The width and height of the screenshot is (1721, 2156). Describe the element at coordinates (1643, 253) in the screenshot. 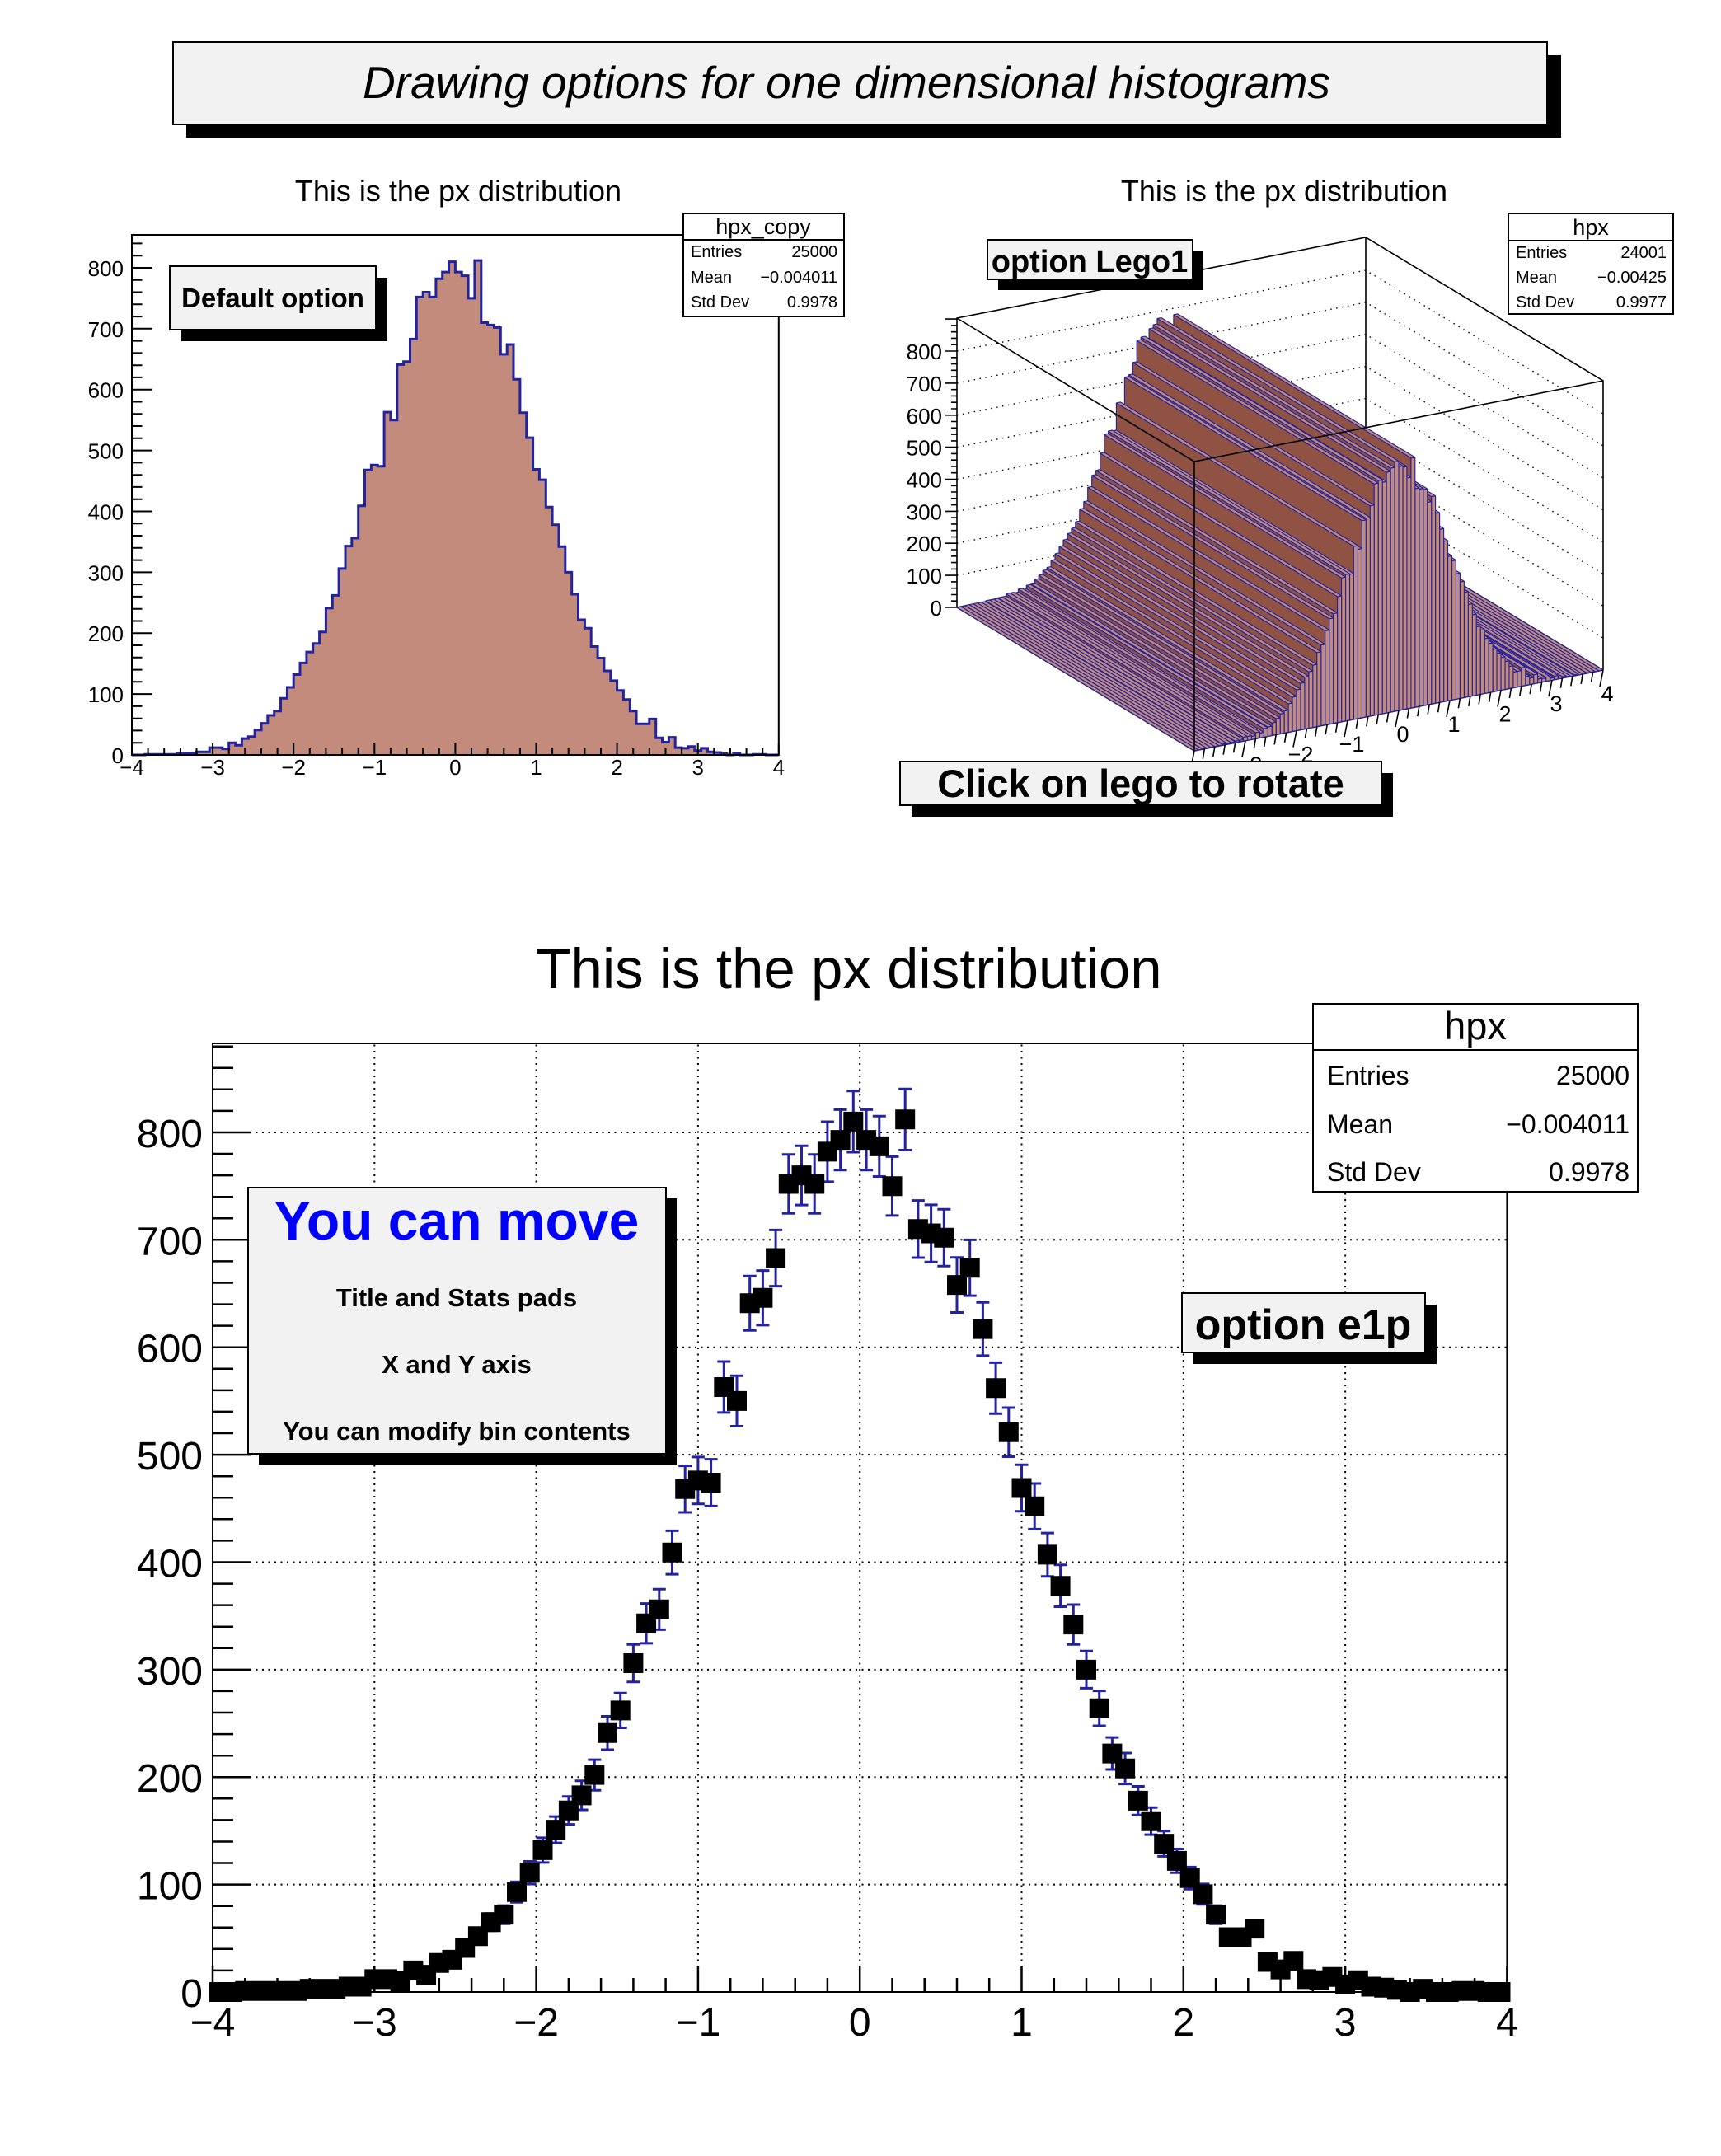

I see `svg-text: 24001` at that location.